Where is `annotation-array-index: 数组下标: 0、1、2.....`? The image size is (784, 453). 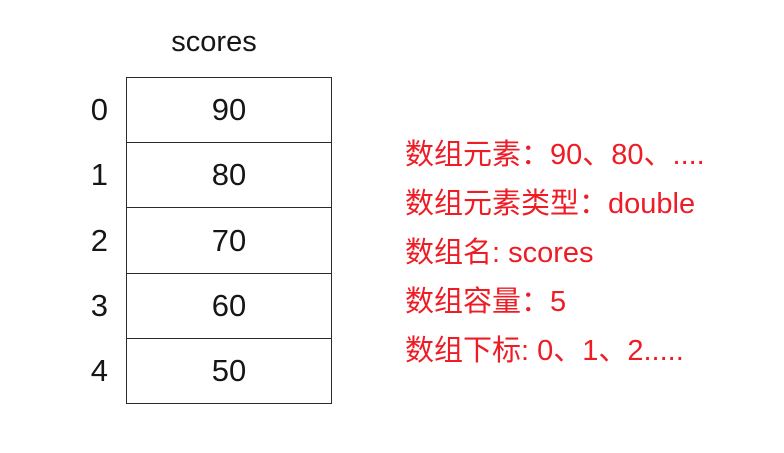
annotation-array-index: 数组下标: 0、1、2..... is located at coordinates (544, 350).